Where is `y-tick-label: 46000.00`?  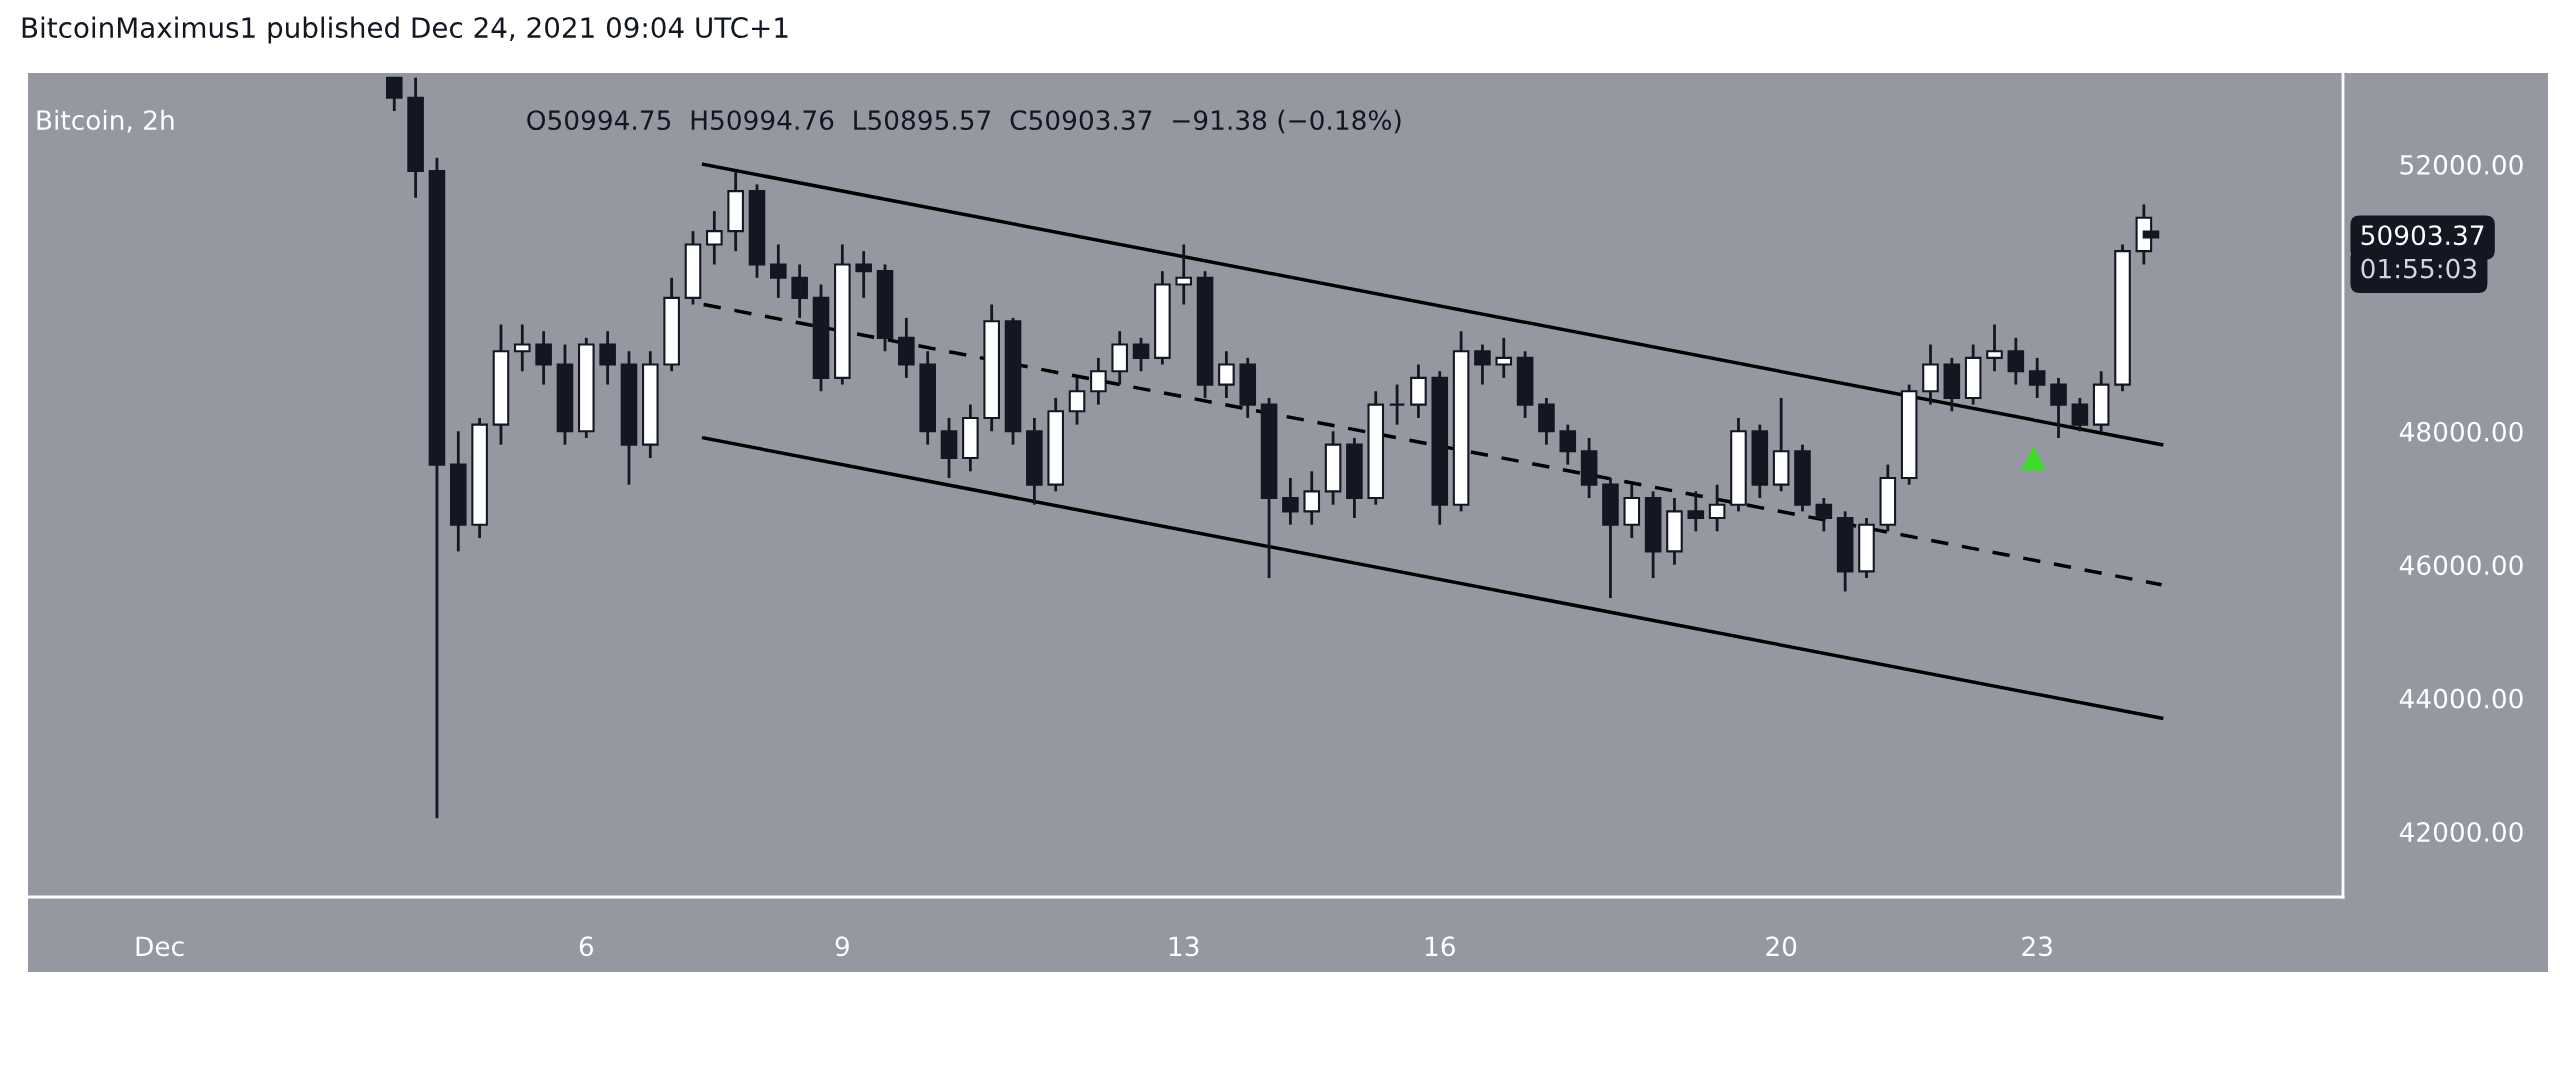
y-tick-label: 46000.00 is located at coordinates (2461, 565).